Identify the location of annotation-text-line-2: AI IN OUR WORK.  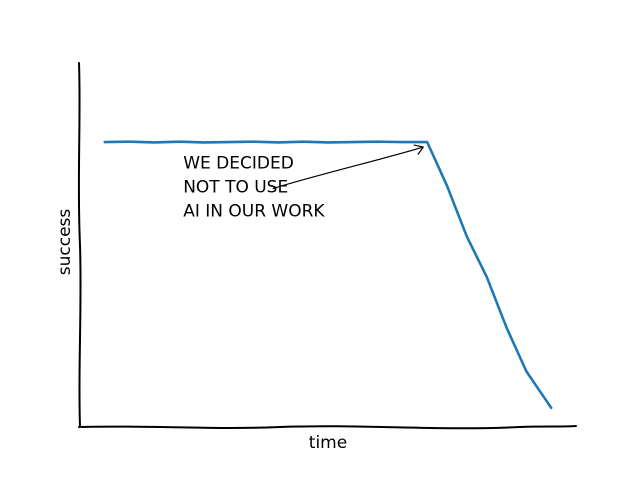
(254, 212).